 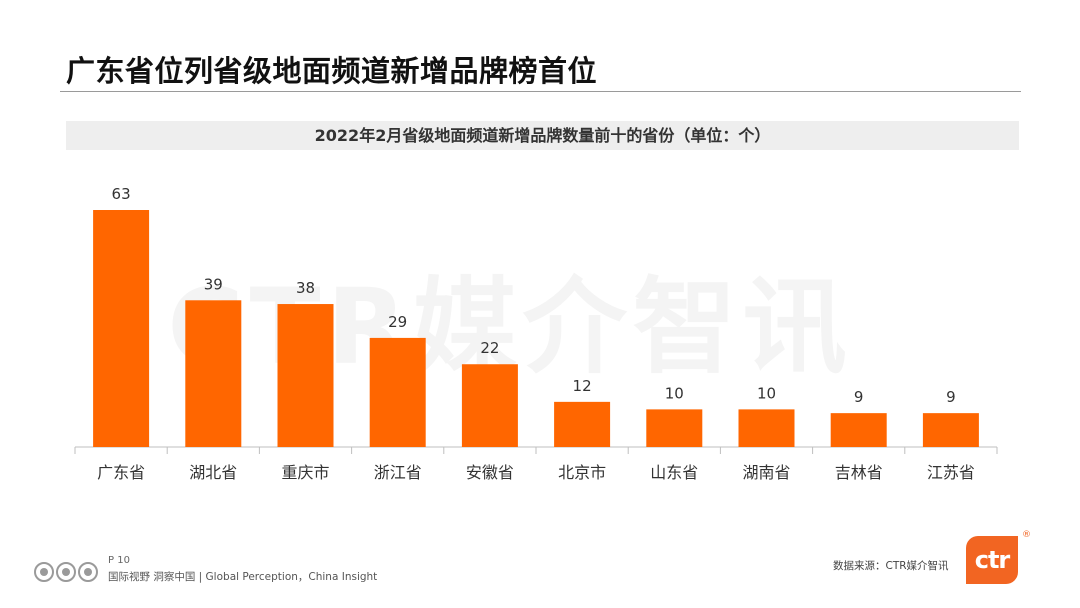 I want to click on category-label: 浙江省, so click(x=398, y=472).